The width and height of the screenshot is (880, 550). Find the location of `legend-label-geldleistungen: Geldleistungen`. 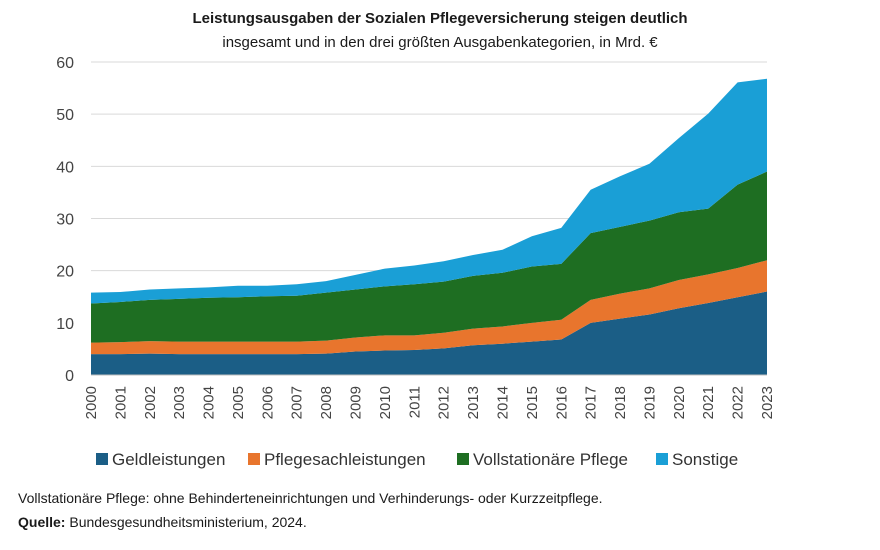

legend-label-geldleistungen: Geldleistungen is located at coordinates (168, 459).